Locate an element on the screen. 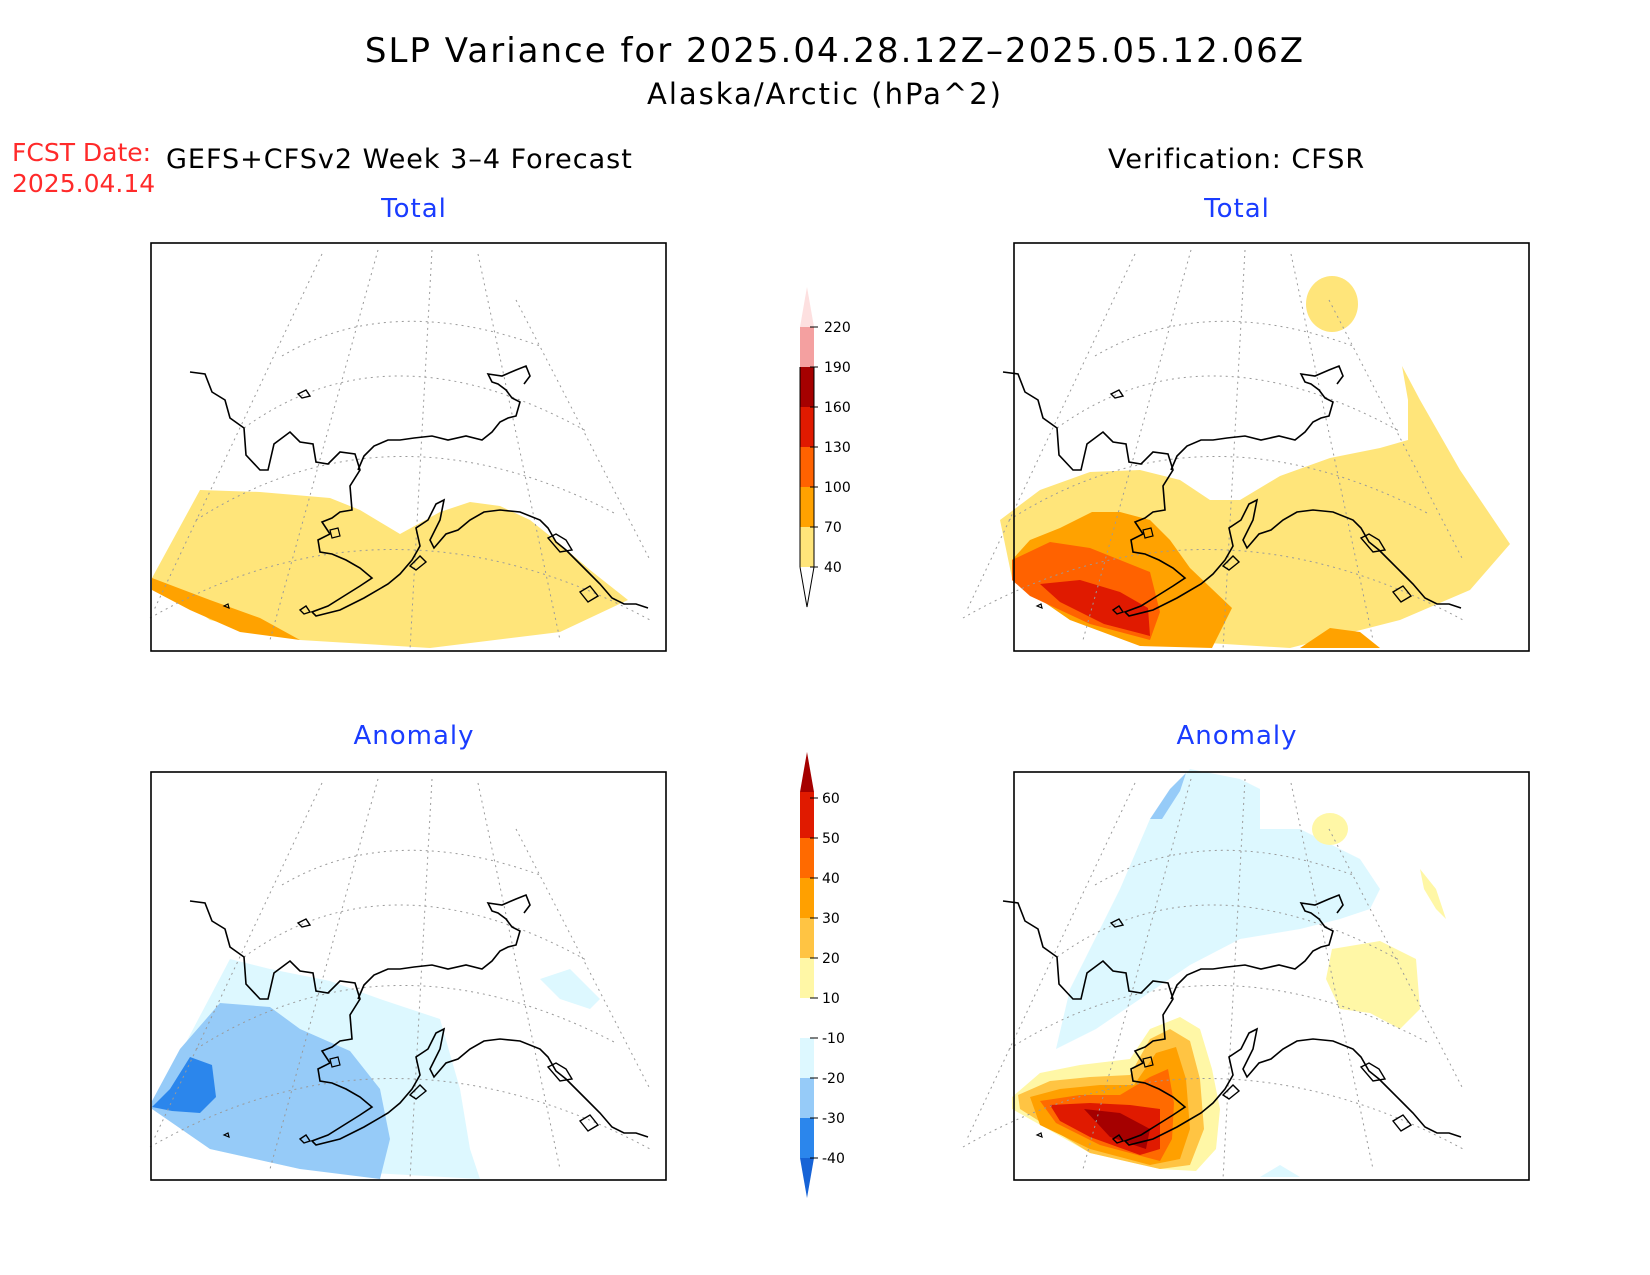 The width and height of the screenshot is (1650, 1275). forecast-column-header: GEFS+CFSv2 Week 3–4 Forecast is located at coordinates (399, 159).